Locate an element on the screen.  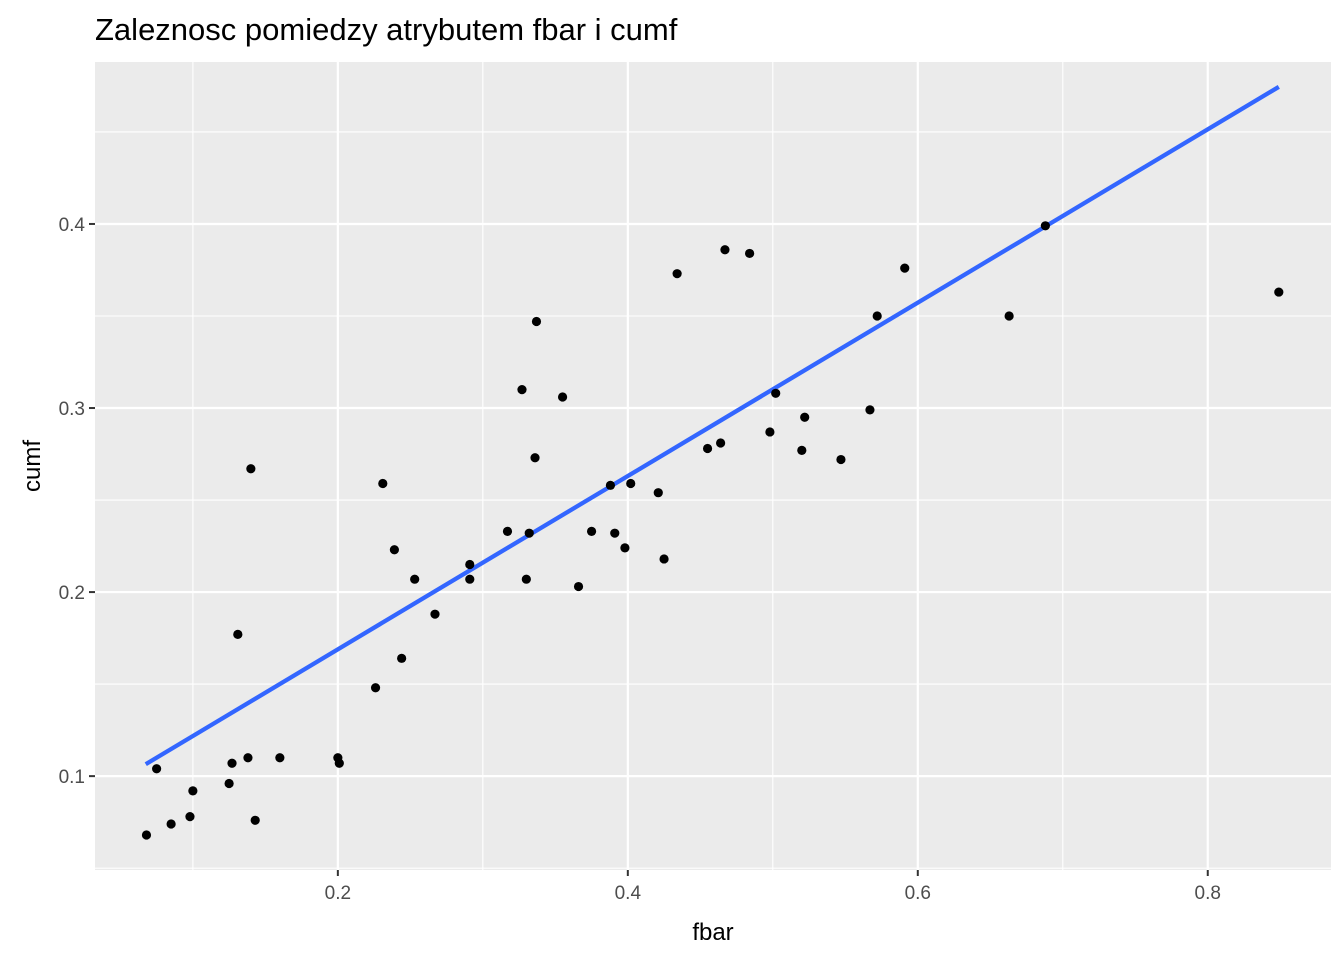
x-axis: 0.2 0.4 0.6 0.8 is located at coordinates (773, 887).